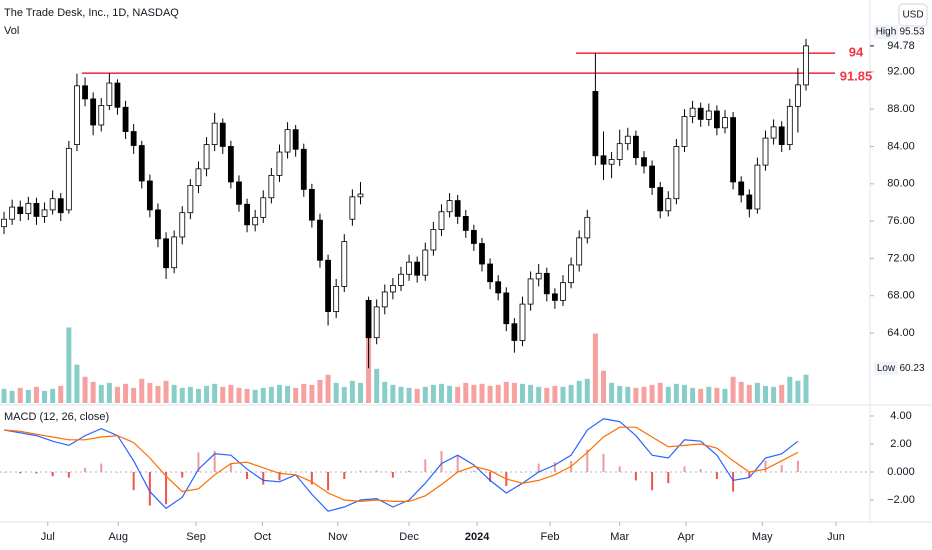 This screenshot has height=550, width=932. I want to click on x-tick-label: 2024, so click(477, 537).